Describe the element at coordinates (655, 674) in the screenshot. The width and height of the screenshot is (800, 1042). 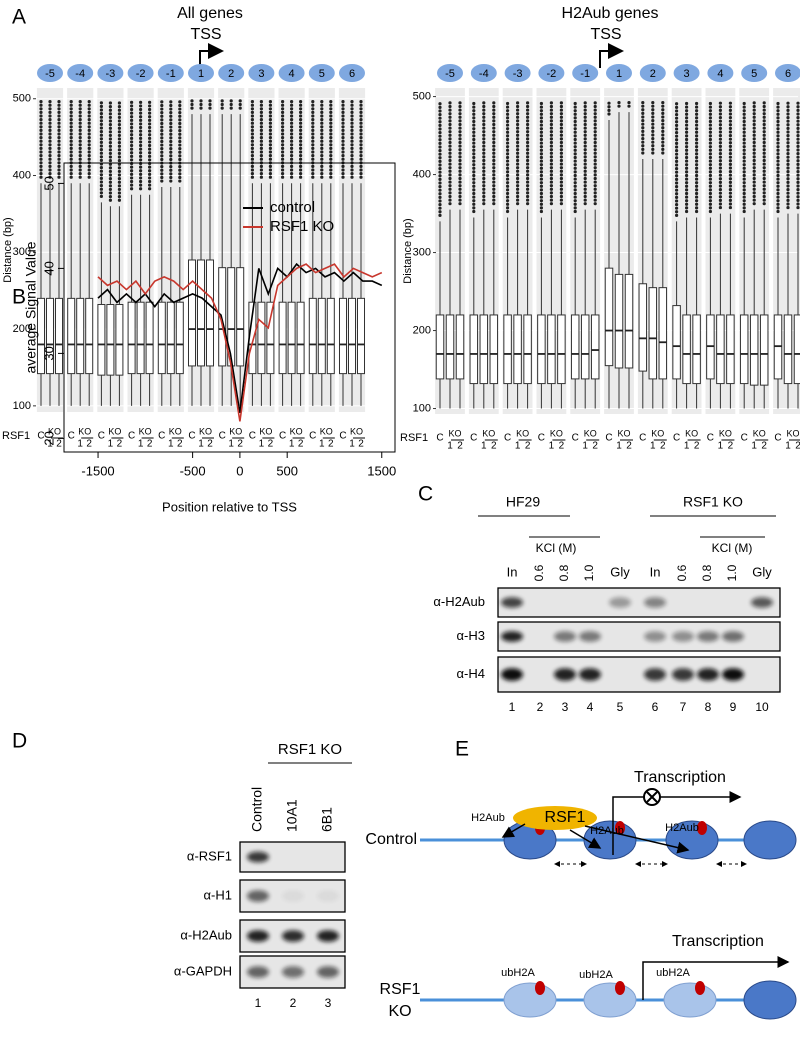
I see `band` at that location.